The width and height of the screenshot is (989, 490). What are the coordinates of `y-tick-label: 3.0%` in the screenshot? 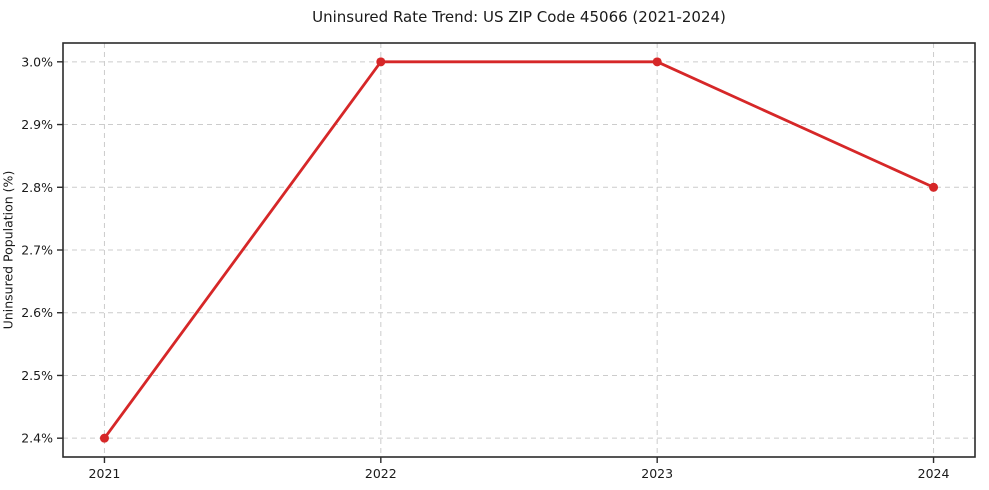 It's located at (37, 61).